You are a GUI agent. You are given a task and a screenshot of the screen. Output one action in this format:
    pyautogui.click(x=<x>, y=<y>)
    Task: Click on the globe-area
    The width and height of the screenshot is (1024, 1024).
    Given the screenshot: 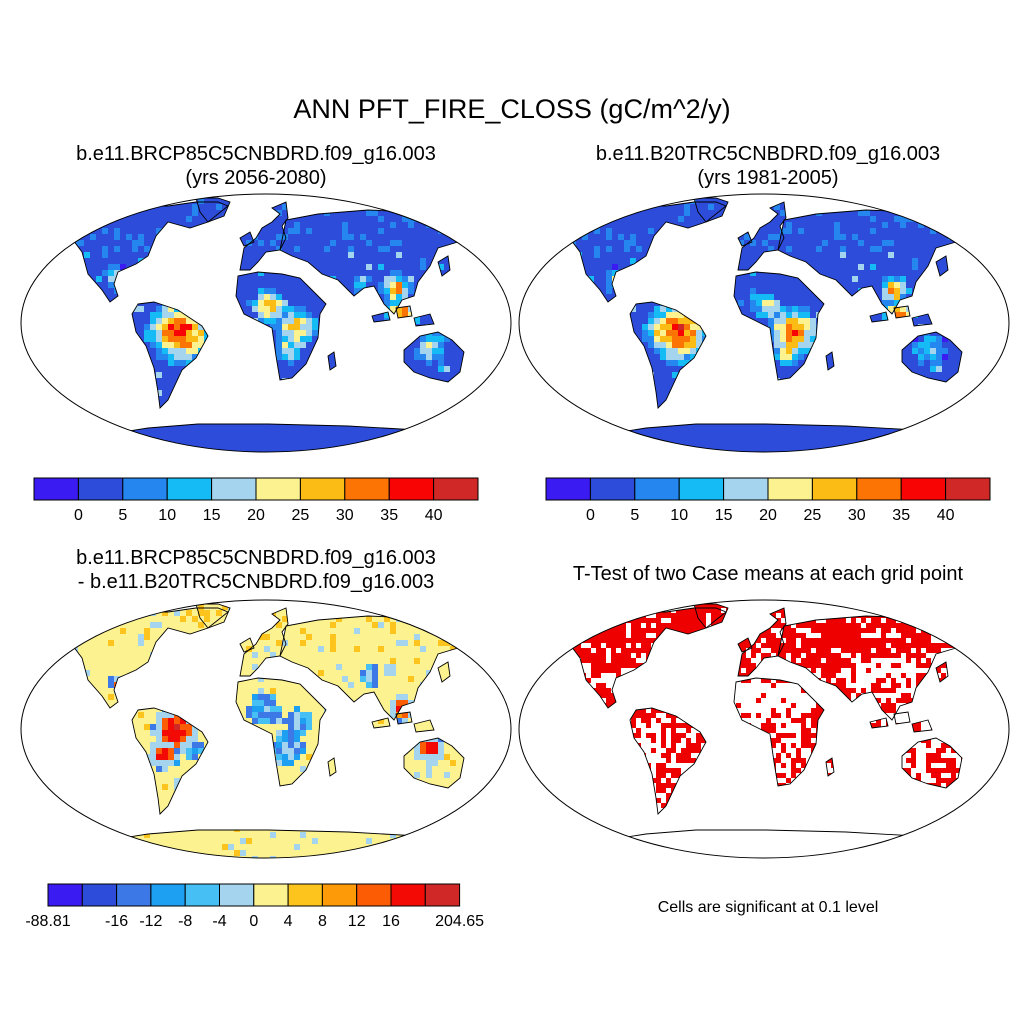 What is the action you would take?
    pyautogui.click(x=764, y=728)
    